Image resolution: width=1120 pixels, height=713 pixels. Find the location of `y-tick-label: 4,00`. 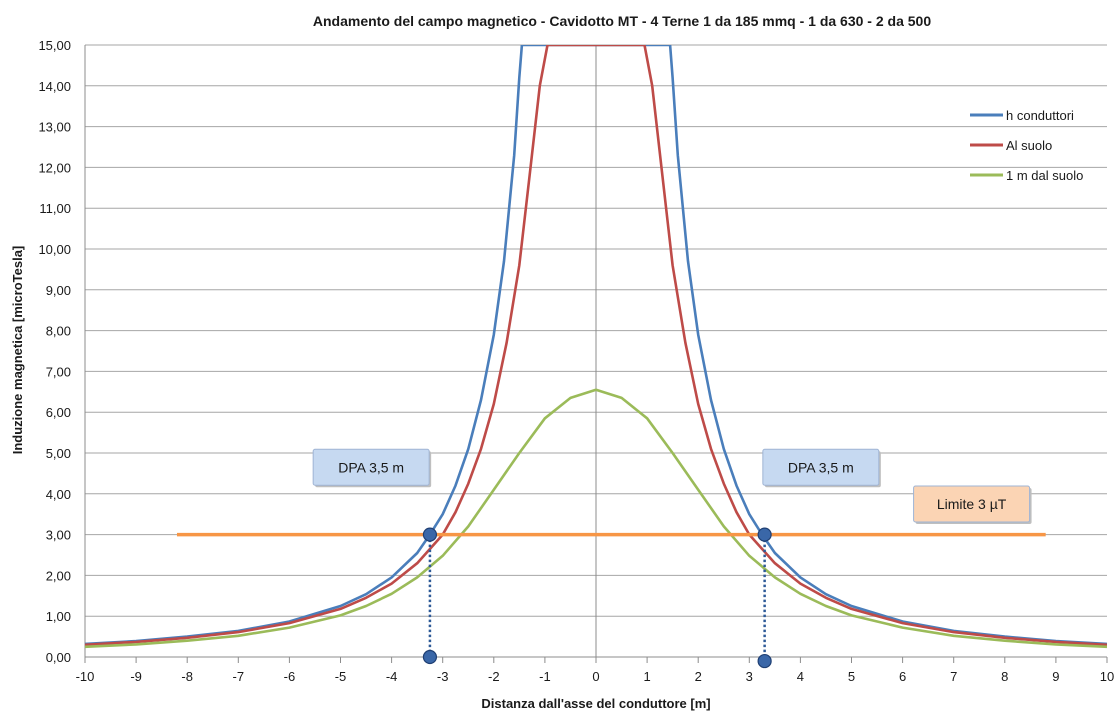

y-tick-label: 4,00 is located at coordinates (58, 494).